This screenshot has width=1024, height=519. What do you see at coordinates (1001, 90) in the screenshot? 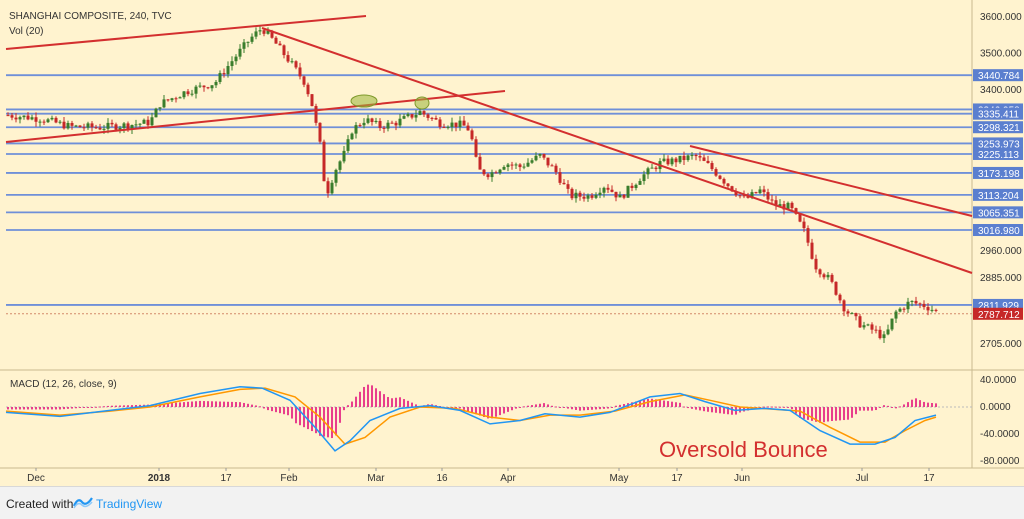
I see `y-tick-label: 3400.000` at bounding box center [1001, 90].